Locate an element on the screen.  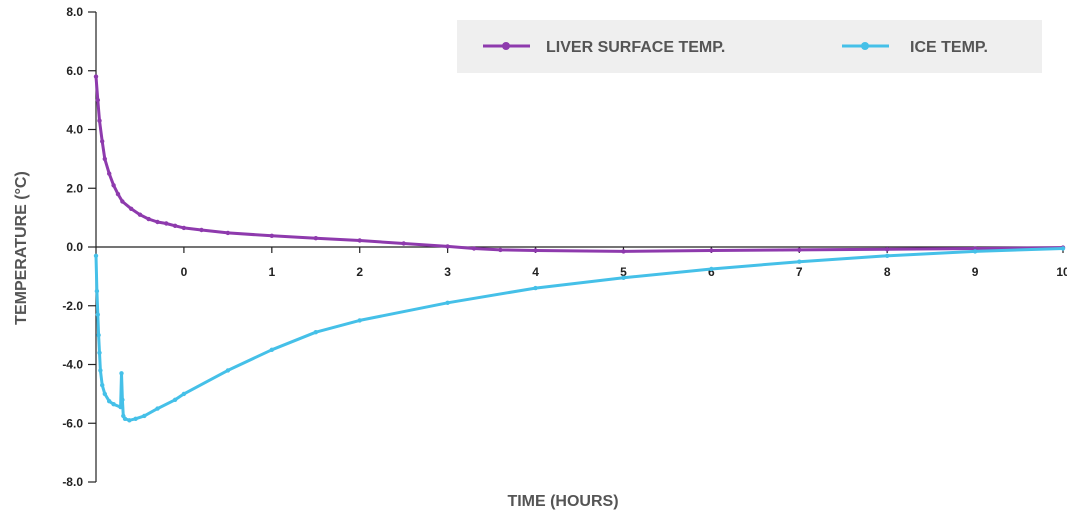
y-tick-label: -2.0 is located at coordinates (72, 306).